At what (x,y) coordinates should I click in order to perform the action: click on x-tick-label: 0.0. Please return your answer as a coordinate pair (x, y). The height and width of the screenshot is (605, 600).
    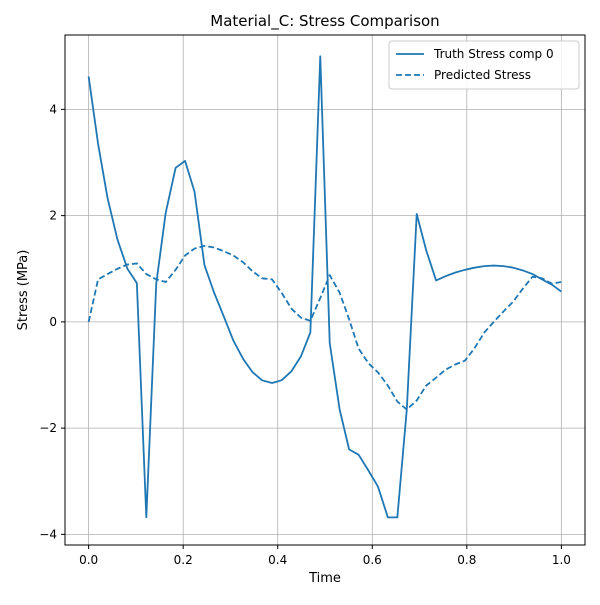
    Looking at the image, I should click on (88, 560).